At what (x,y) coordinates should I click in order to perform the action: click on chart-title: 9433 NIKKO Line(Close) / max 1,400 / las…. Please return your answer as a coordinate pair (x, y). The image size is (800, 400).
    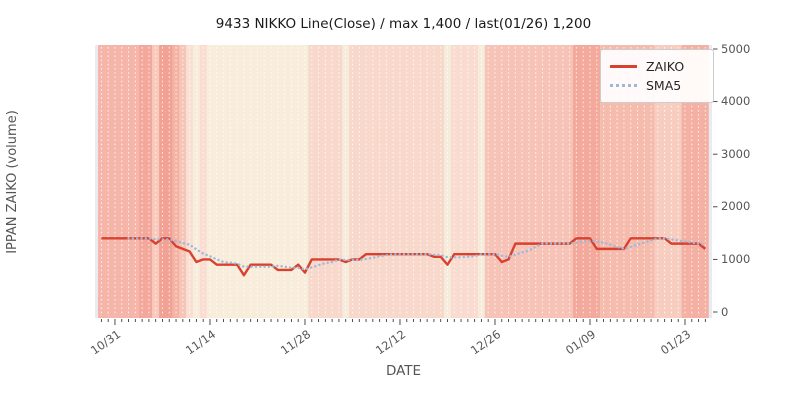
    Looking at the image, I should click on (403, 24).